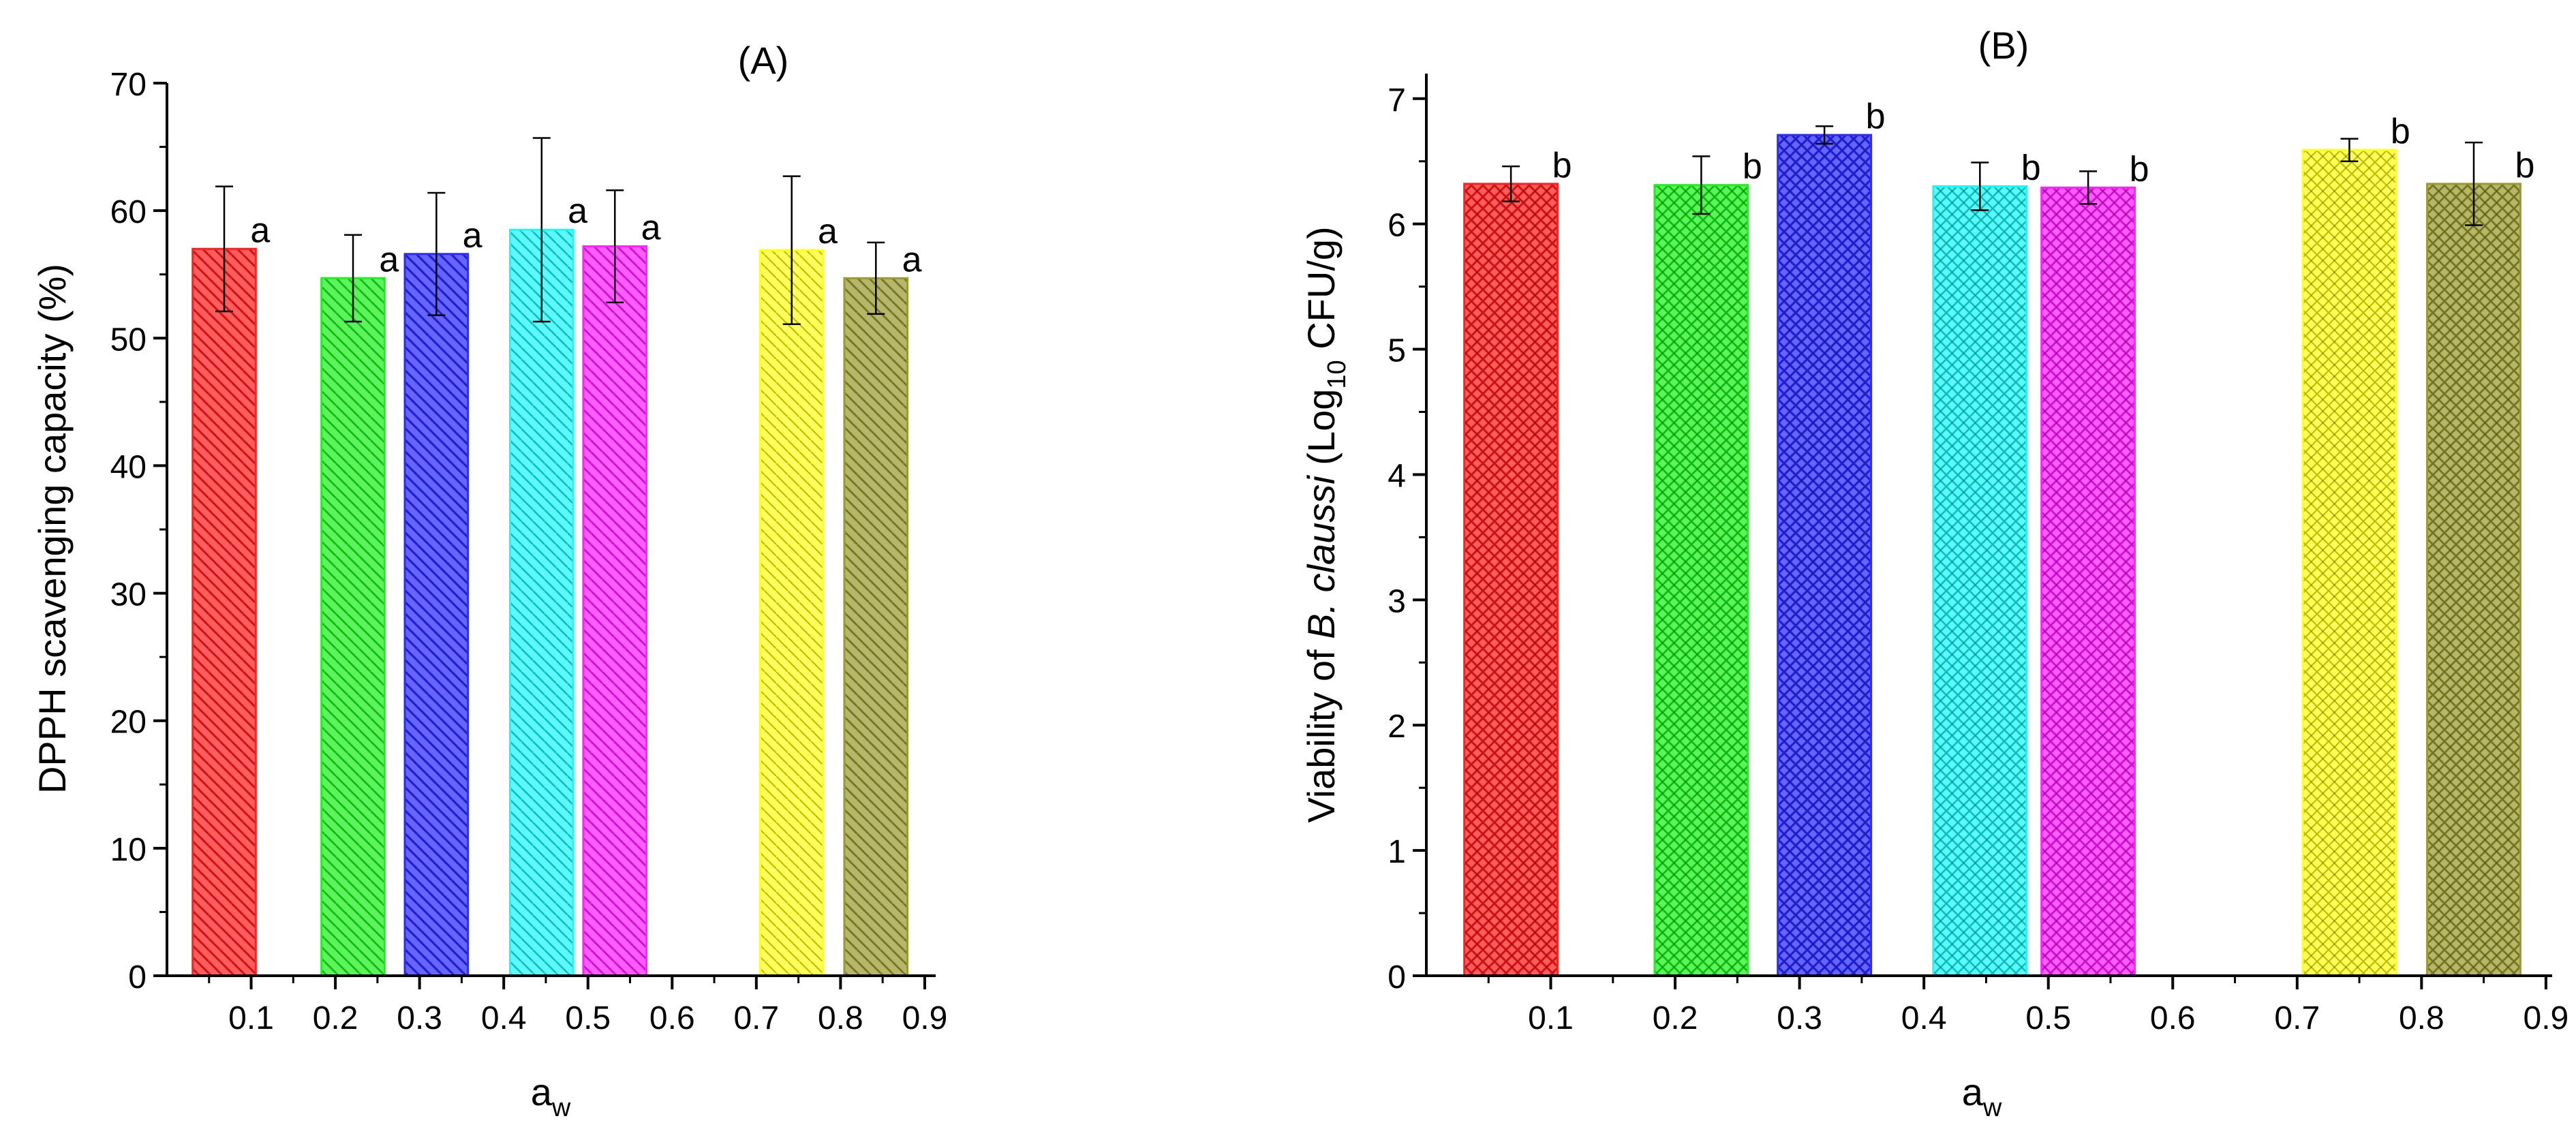 This screenshot has width=2576, height=1142. What do you see at coordinates (2546, 1018) in the screenshot?
I see `panel-b-x-tick-label: 0.9` at bounding box center [2546, 1018].